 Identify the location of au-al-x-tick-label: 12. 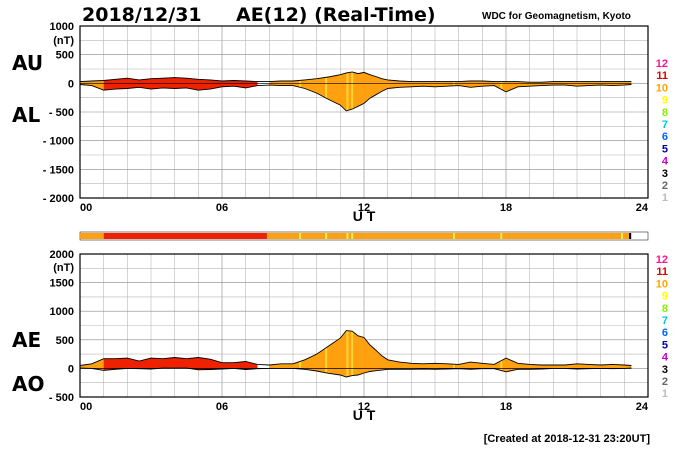
(364, 208).